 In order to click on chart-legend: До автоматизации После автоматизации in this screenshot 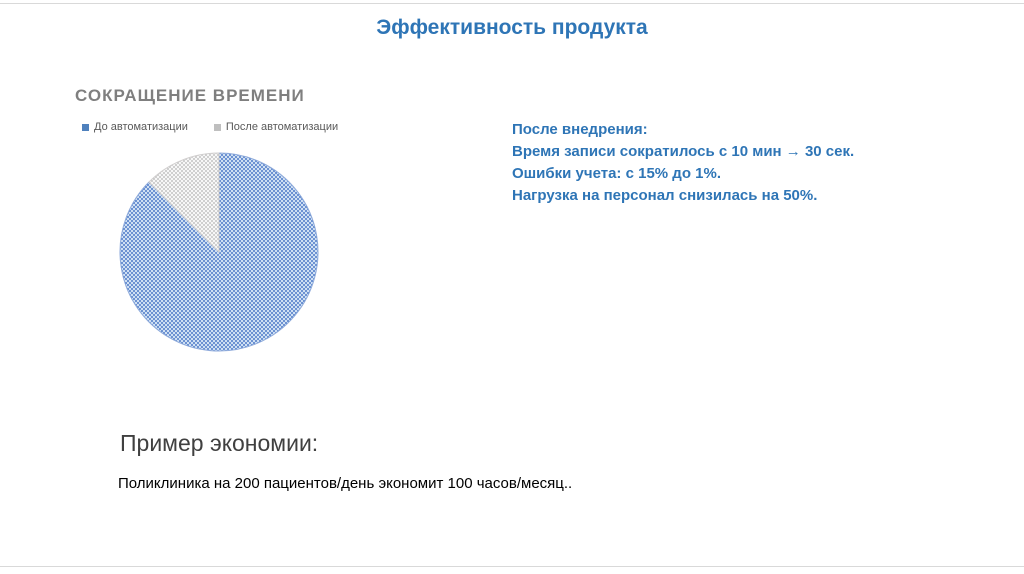, I will do `click(210, 127)`.